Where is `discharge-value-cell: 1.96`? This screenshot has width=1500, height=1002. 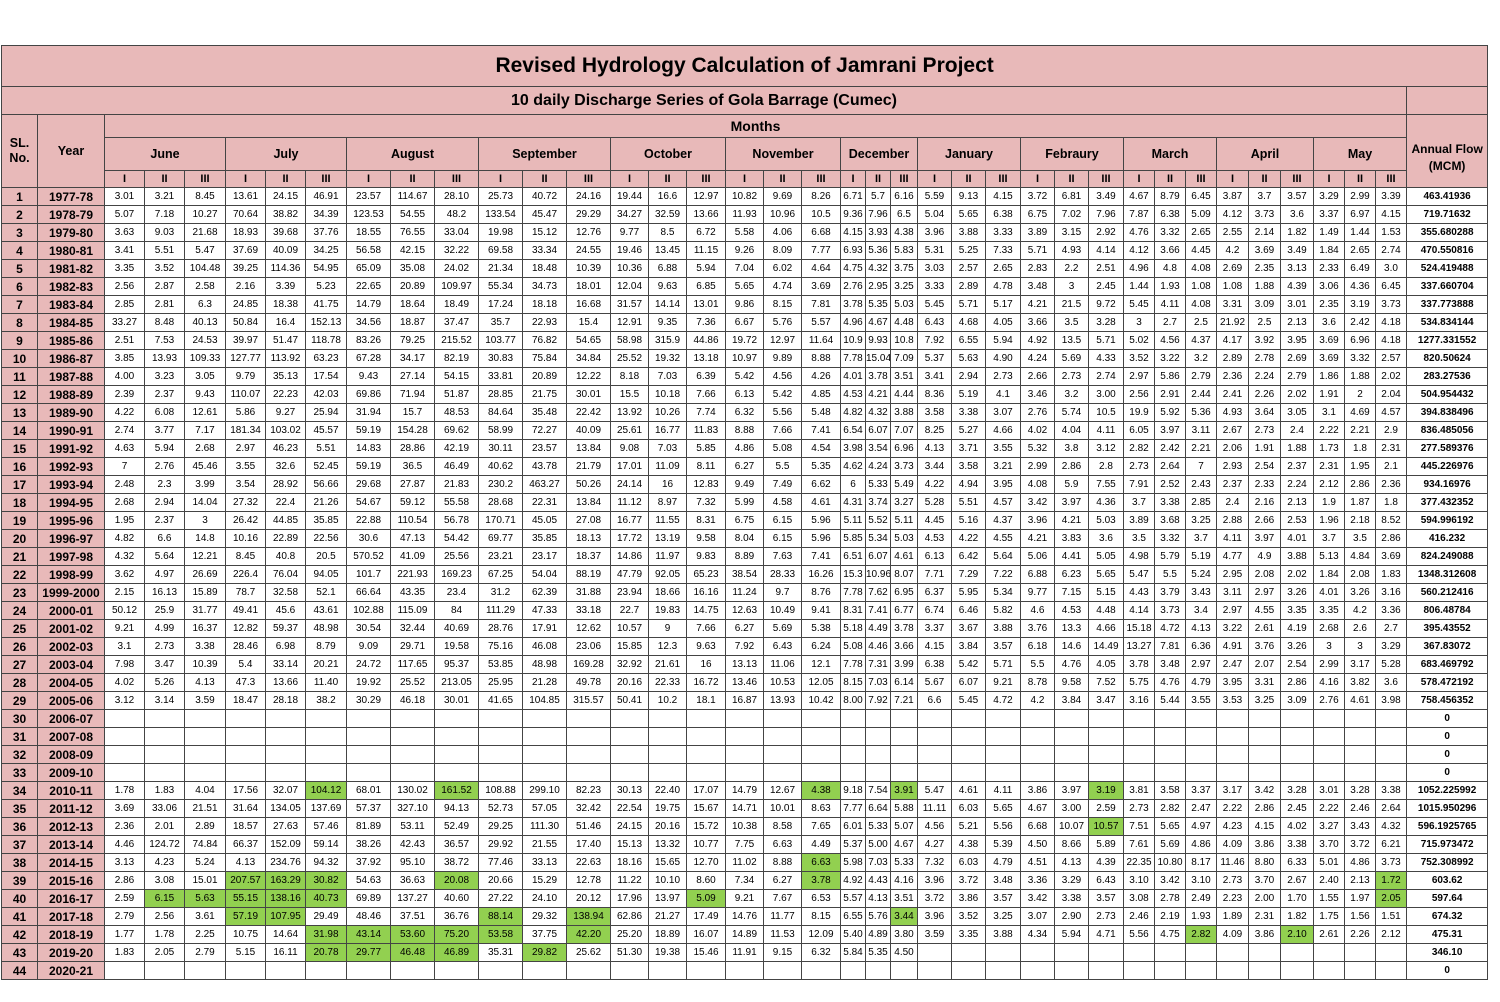 discharge-value-cell: 1.96 is located at coordinates (1329, 520).